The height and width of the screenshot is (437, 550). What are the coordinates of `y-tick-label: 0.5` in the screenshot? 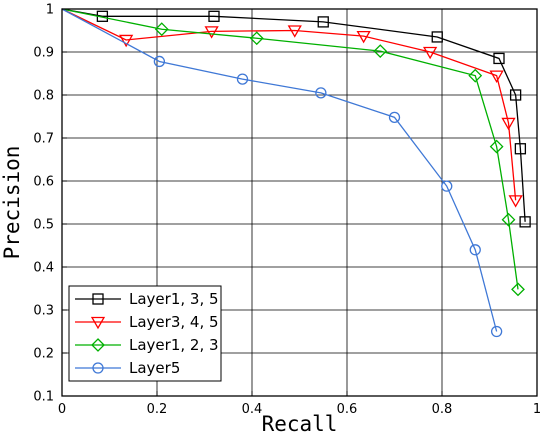 It's located at (43, 225).